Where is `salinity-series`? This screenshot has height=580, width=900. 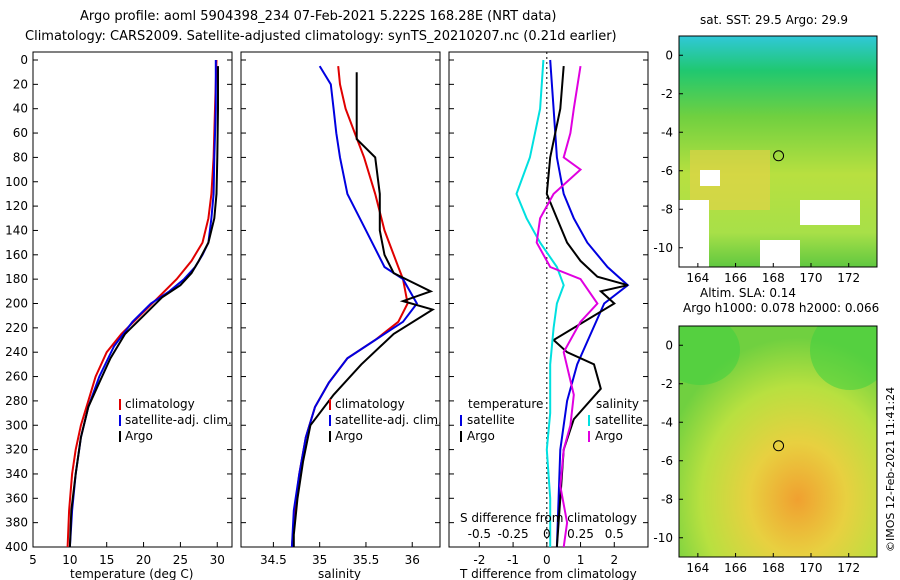 salinity-series is located at coordinates (363, 306).